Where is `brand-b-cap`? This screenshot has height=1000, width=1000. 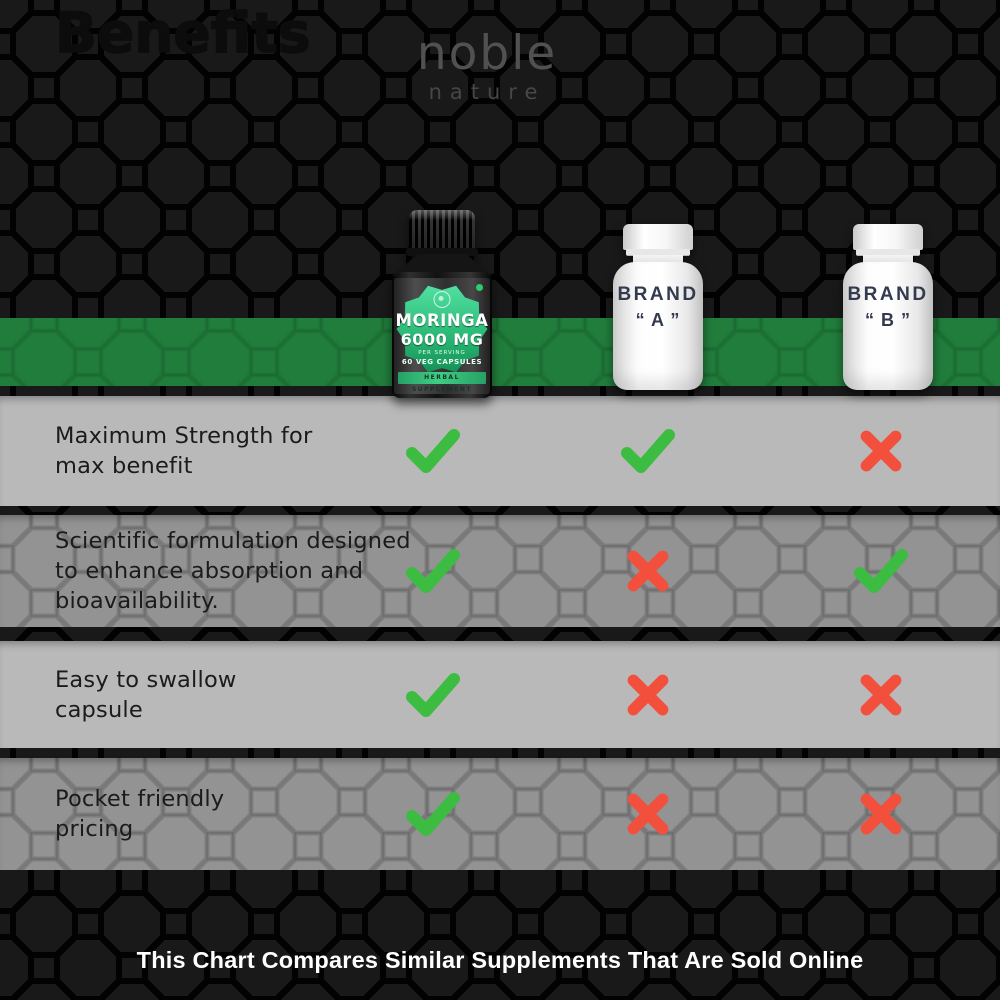
brand-b-cap is located at coordinates (888, 237).